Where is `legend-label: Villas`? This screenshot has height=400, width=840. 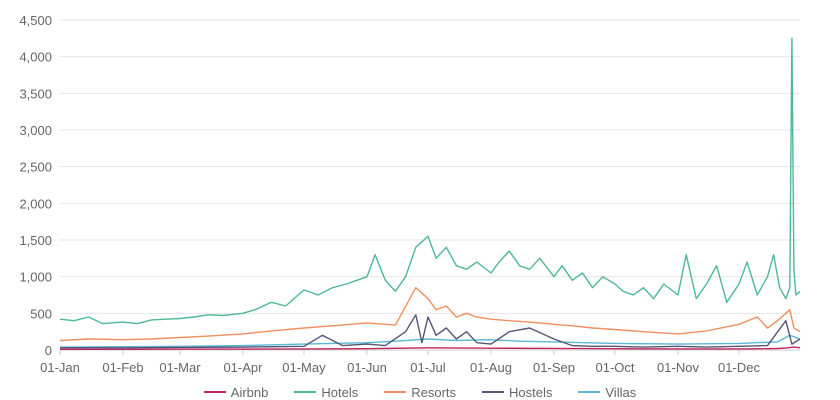
legend-label: Villas is located at coordinates (621, 392).